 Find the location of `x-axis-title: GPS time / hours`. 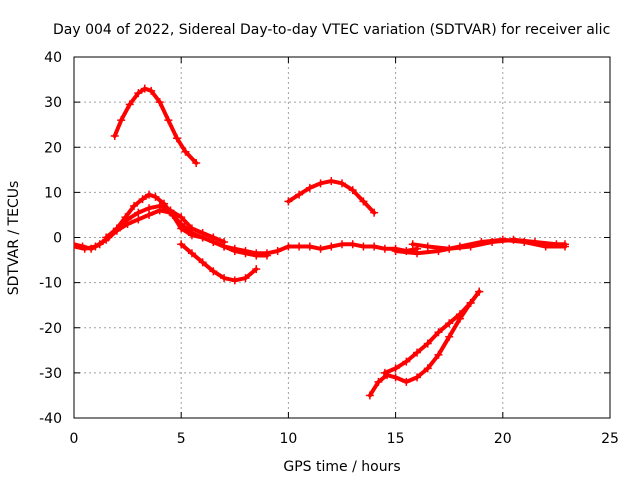

x-axis-title: GPS time / hours is located at coordinates (341, 467).